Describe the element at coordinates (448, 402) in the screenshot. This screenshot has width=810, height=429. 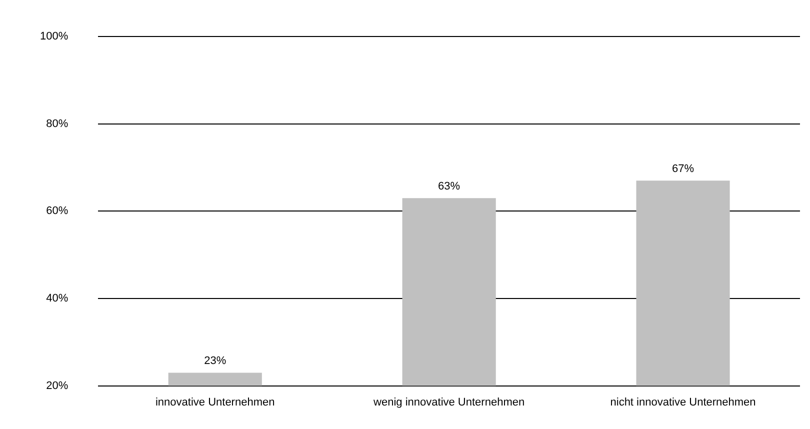
I see `x-tick-label: wenig innovative Unternehmen` at that location.